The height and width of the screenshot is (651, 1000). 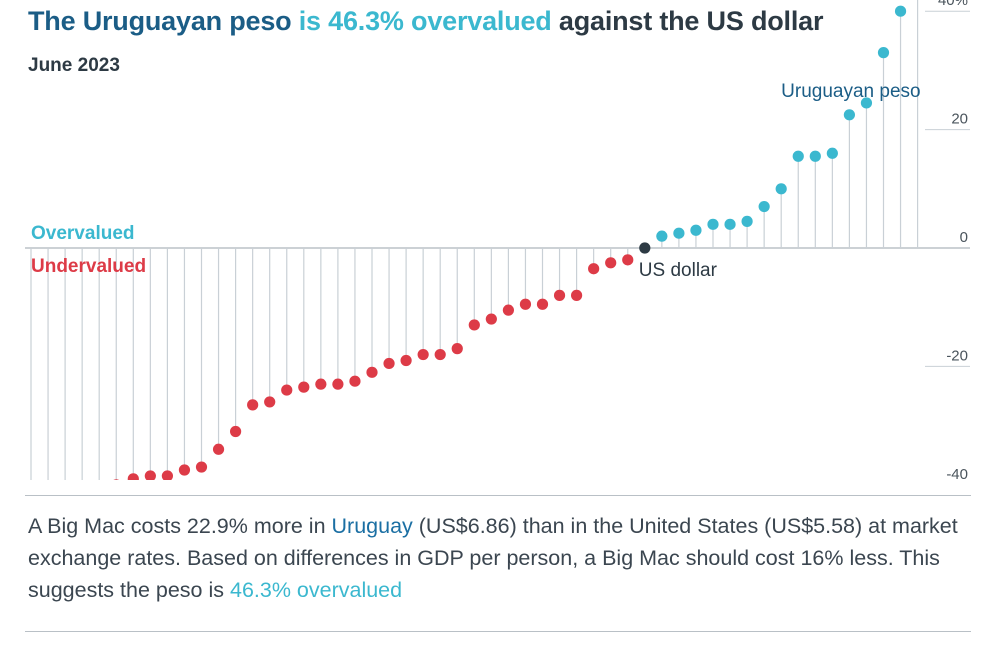 I want to click on divider-bottom, so click(x=498, y=631).